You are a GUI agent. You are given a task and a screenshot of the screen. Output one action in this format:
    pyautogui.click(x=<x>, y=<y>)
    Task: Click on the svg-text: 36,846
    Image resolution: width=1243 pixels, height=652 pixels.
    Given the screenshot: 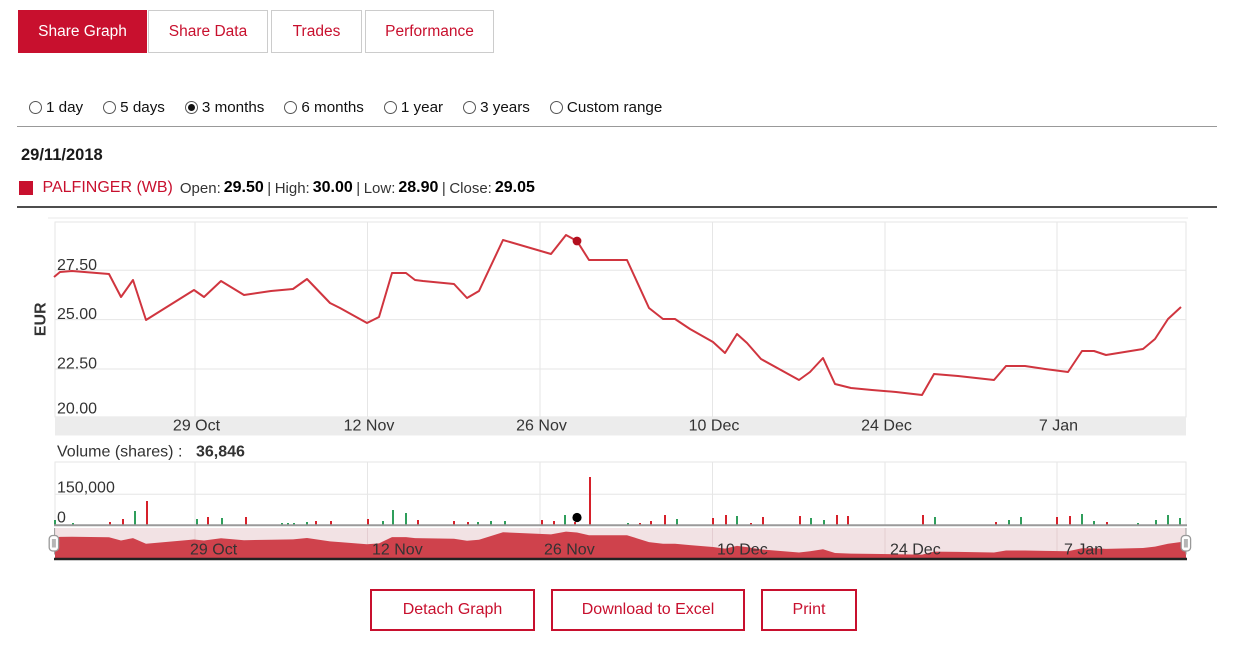 What is the action you would take?
    pyautogui.click(x=220, y=452)
    